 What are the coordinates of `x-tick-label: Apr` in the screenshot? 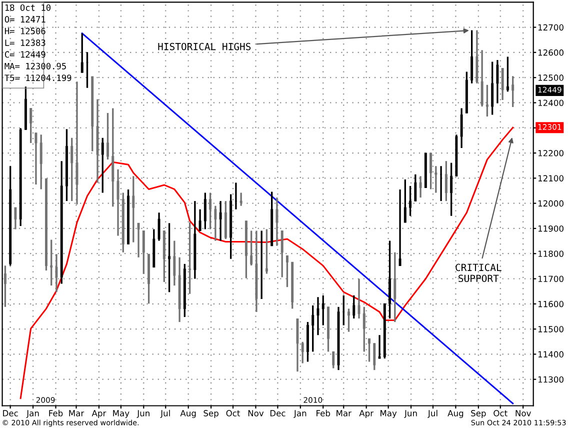 It's located at (366, 414).